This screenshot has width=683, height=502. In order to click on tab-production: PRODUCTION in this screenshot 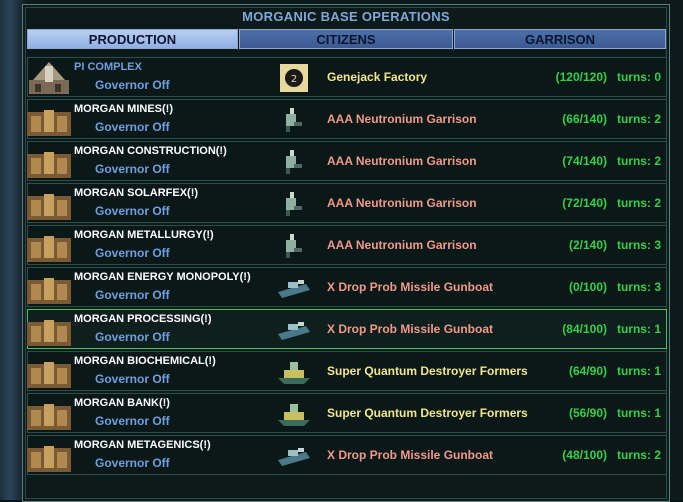, I will do `click(132, 39)`.